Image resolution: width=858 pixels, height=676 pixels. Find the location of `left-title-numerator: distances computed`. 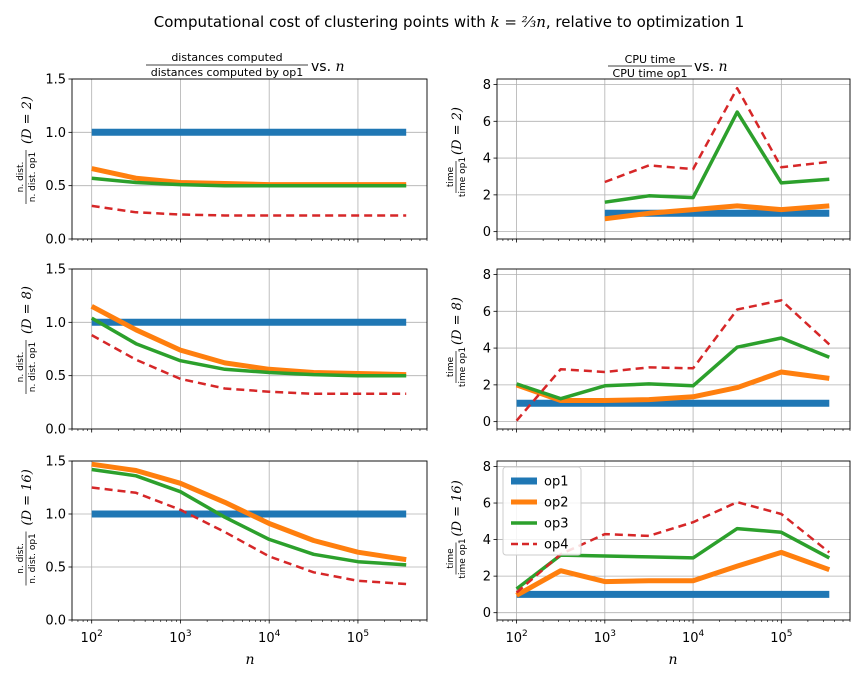

left-title-numerator: distances computed is located at coordinates (226, 57).